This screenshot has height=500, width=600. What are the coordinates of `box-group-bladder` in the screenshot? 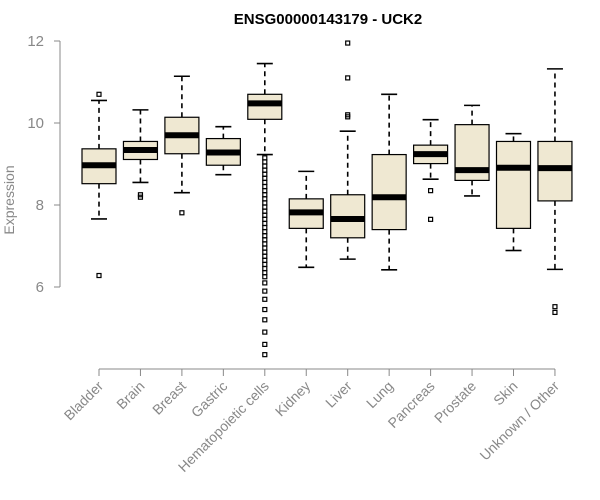 It's located at (99, 185).